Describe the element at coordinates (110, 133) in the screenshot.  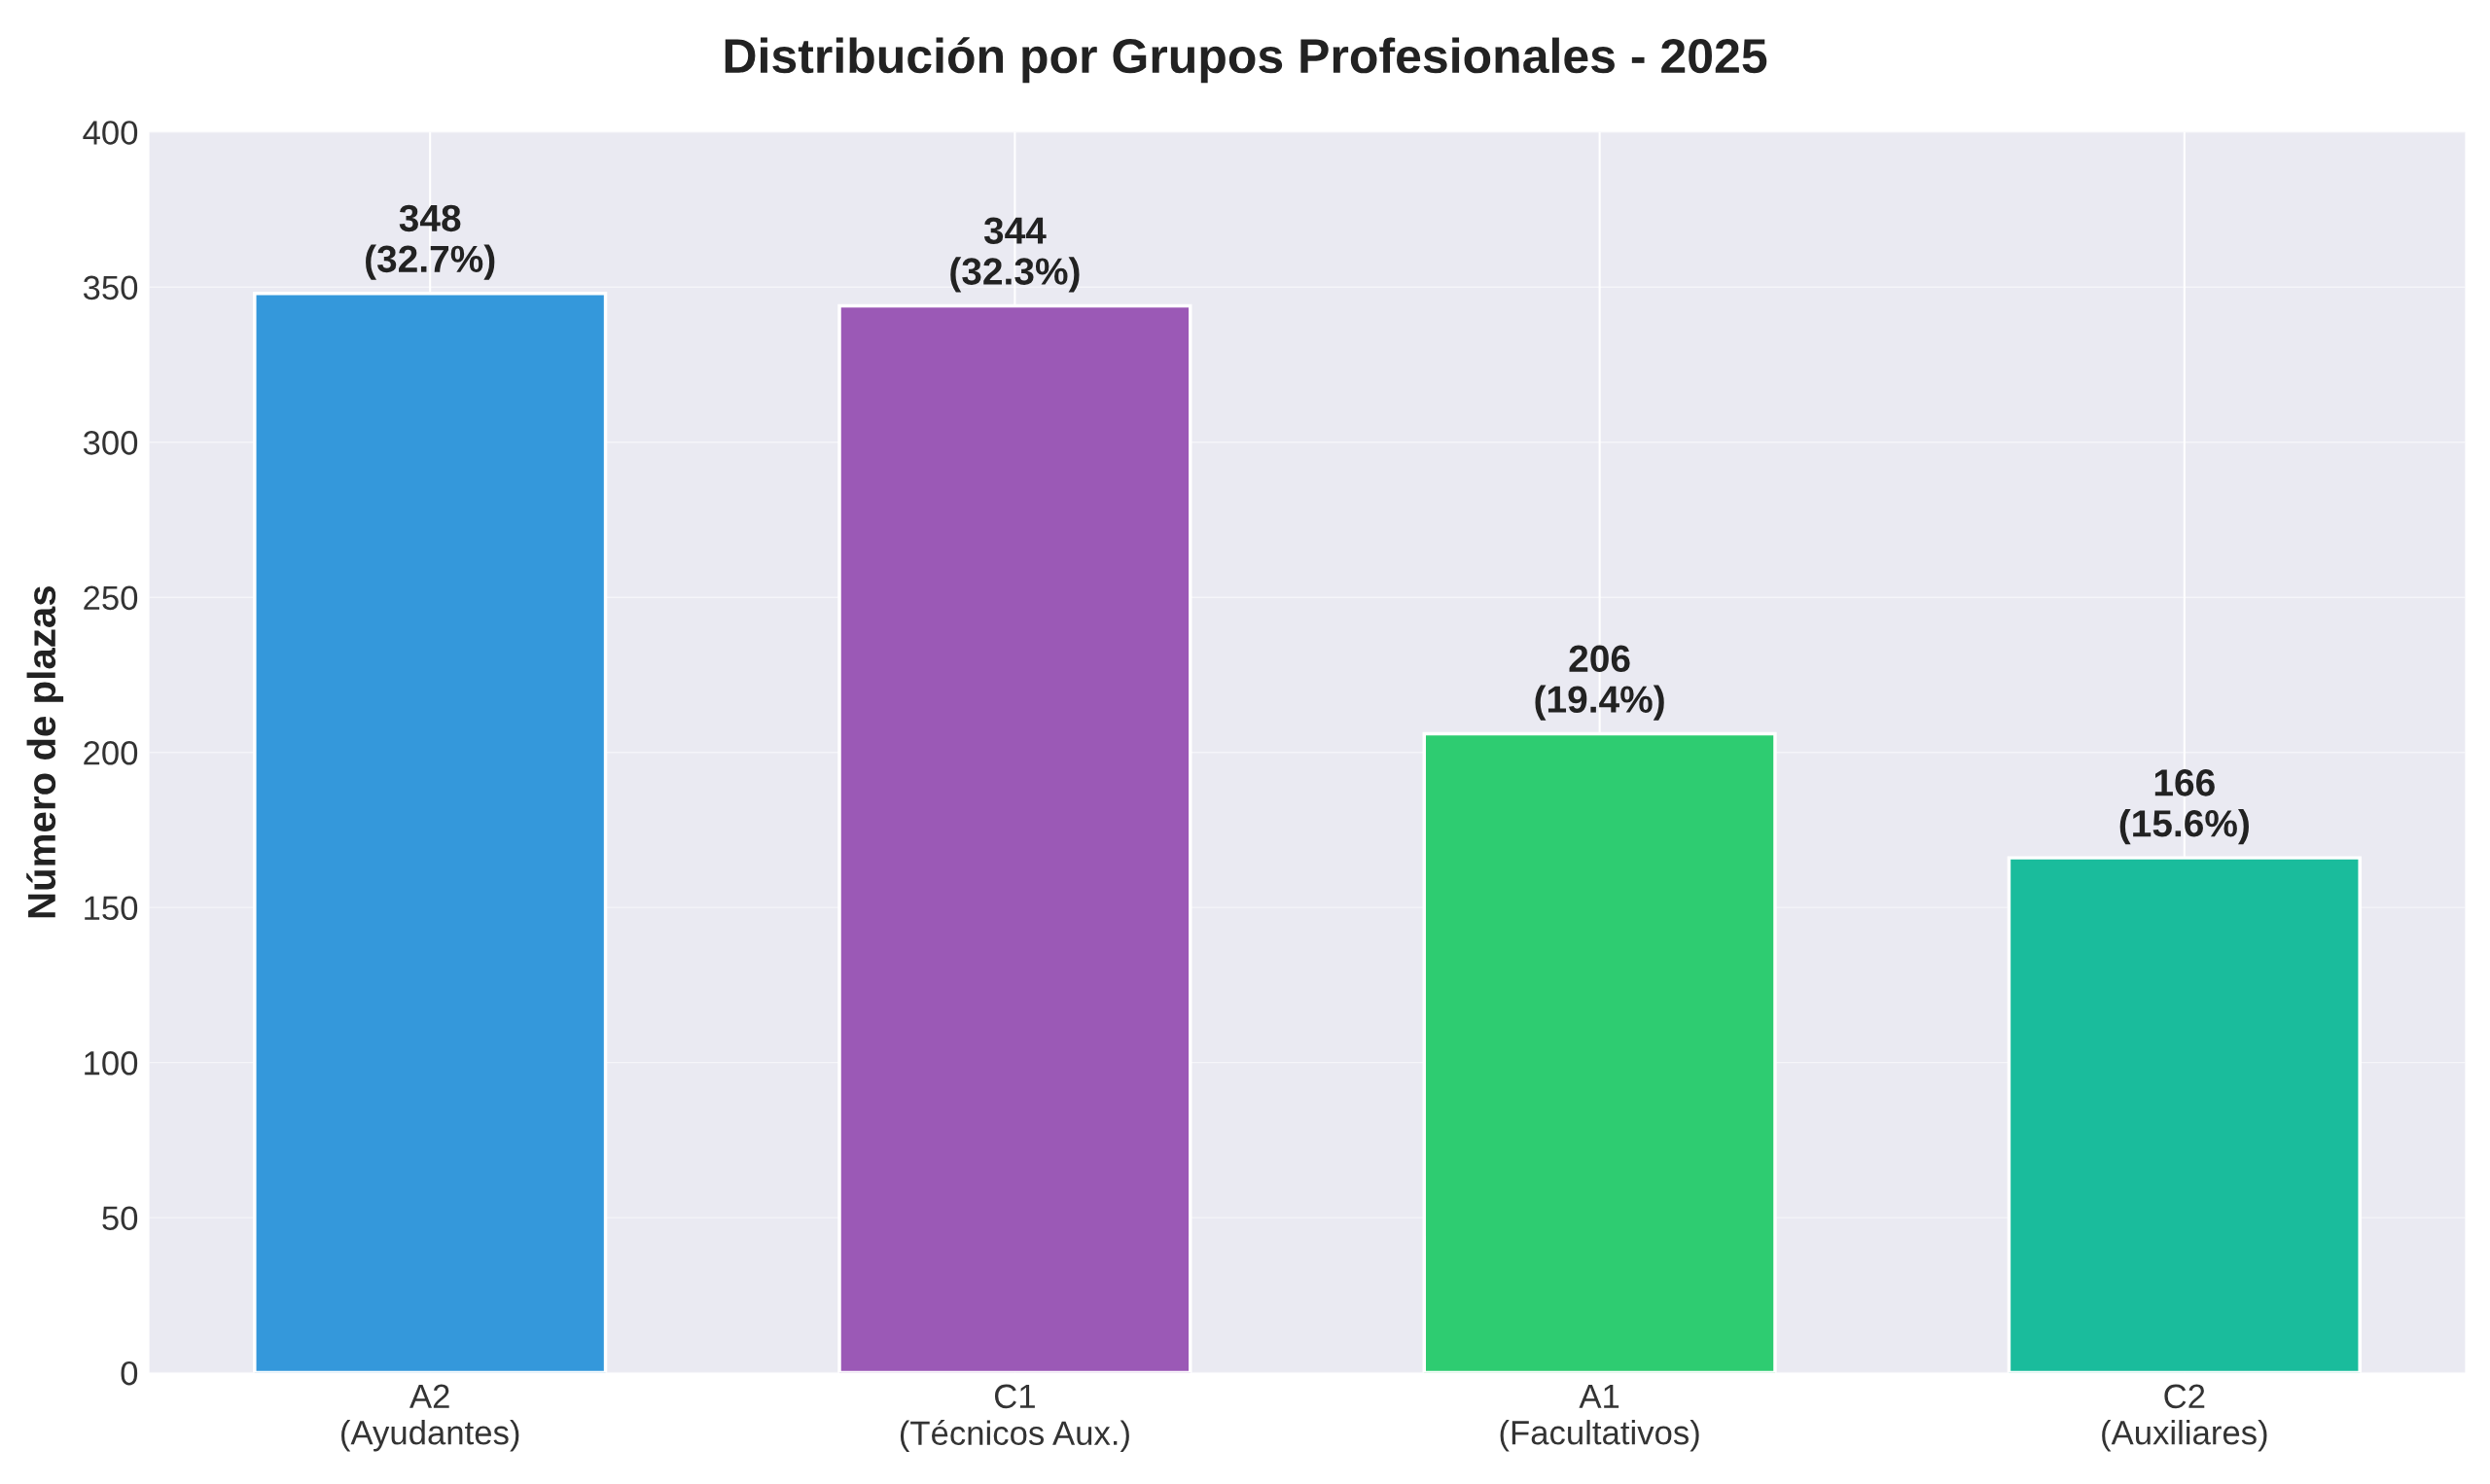
I see `y-tick-label: 400` at that location.